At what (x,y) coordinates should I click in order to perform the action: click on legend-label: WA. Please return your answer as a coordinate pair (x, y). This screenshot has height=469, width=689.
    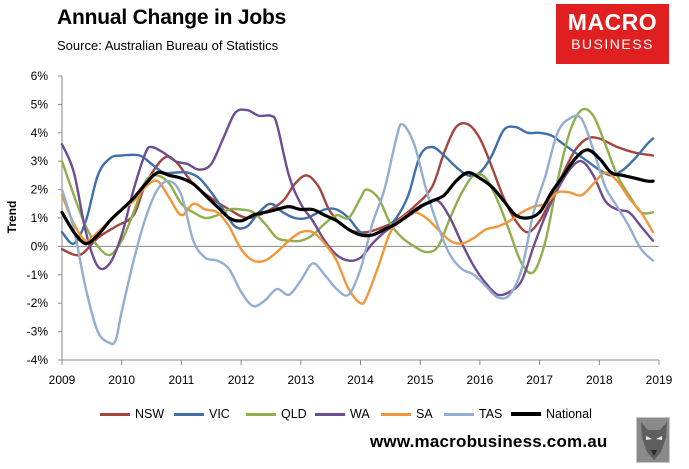
    Looking at the image, I should click on (360, 414).